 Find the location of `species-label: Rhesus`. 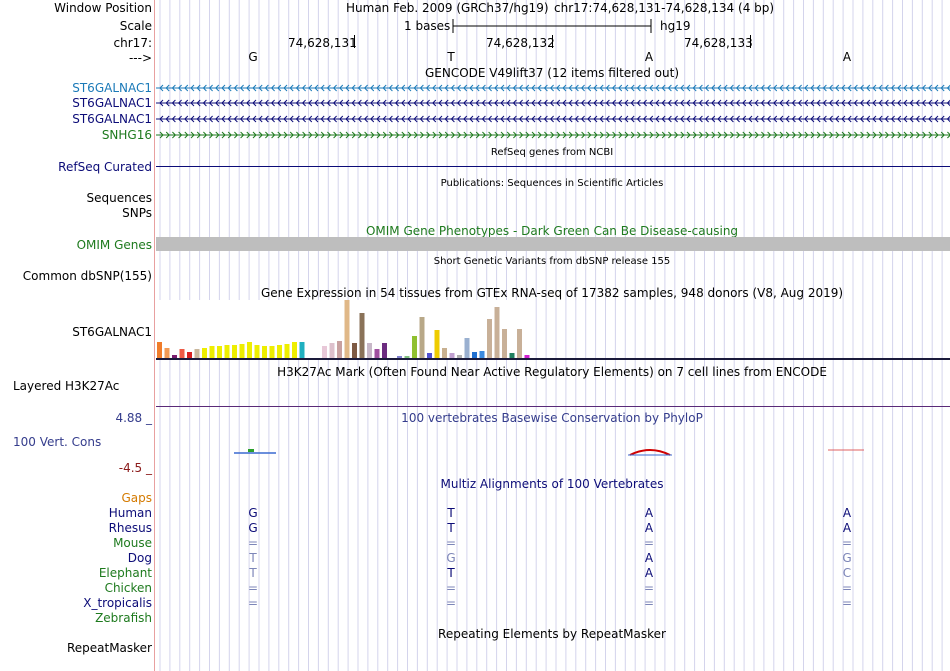

species-label: Rhesus is located at coordinates (130, 528).